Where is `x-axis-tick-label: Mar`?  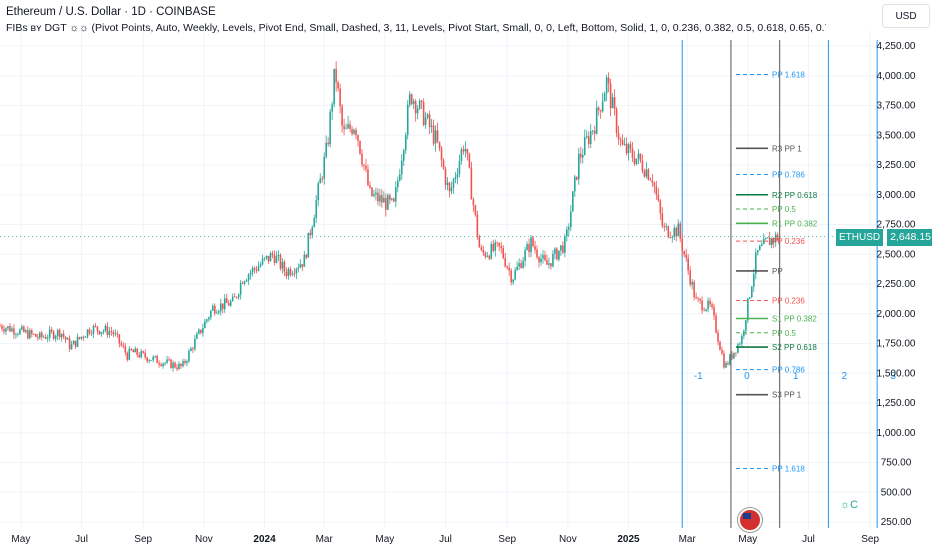
x-axis-tick-label: Mar is located at coordinates (688, 539).